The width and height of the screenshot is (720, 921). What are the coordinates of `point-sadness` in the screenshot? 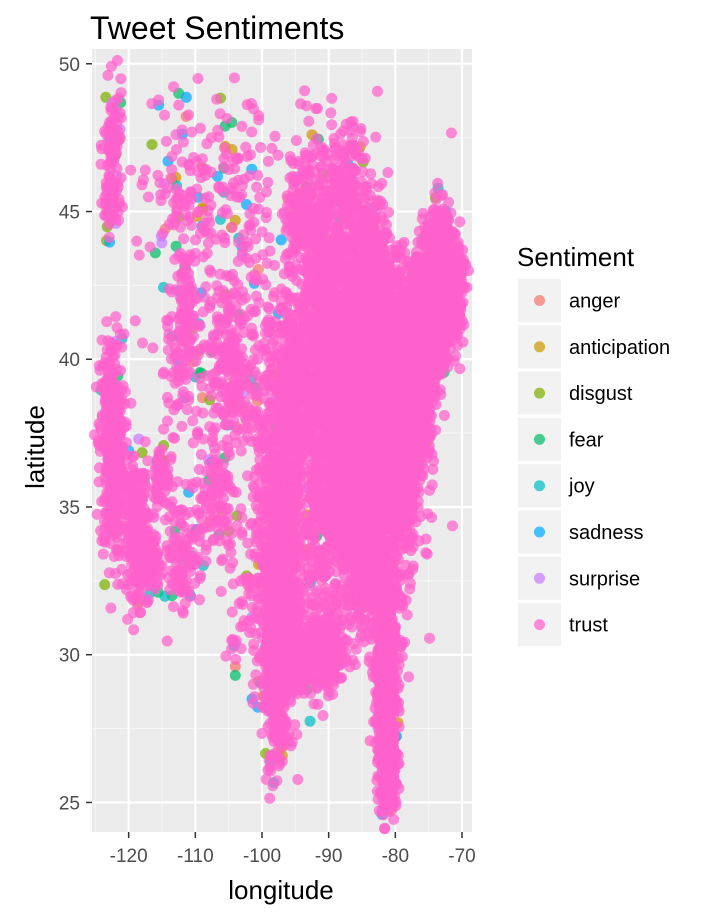 It's located at (186, 97).